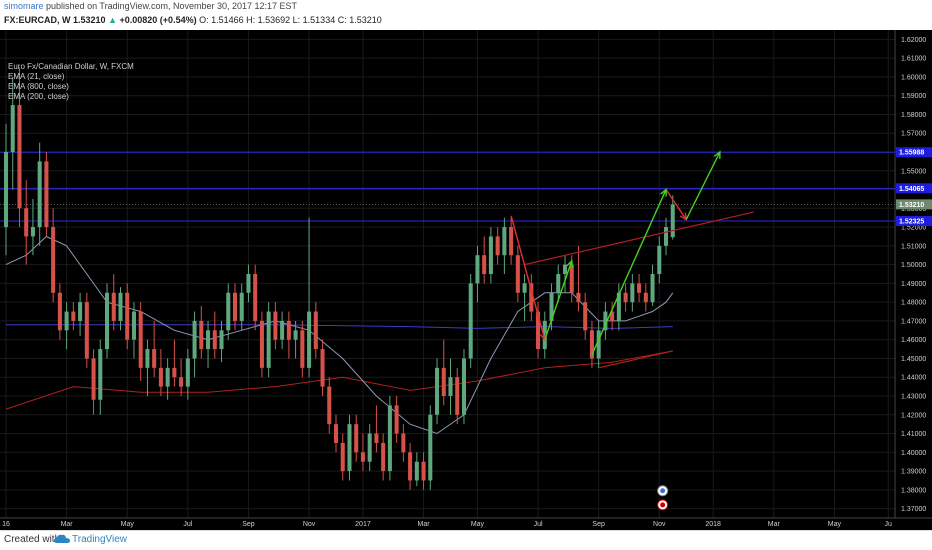 The height and width of the screenshot is (550, 932). Describe the element at coordinates (911, 189) in the screenshot. I see `price-tag-mid-label: 1.54065` at that location.